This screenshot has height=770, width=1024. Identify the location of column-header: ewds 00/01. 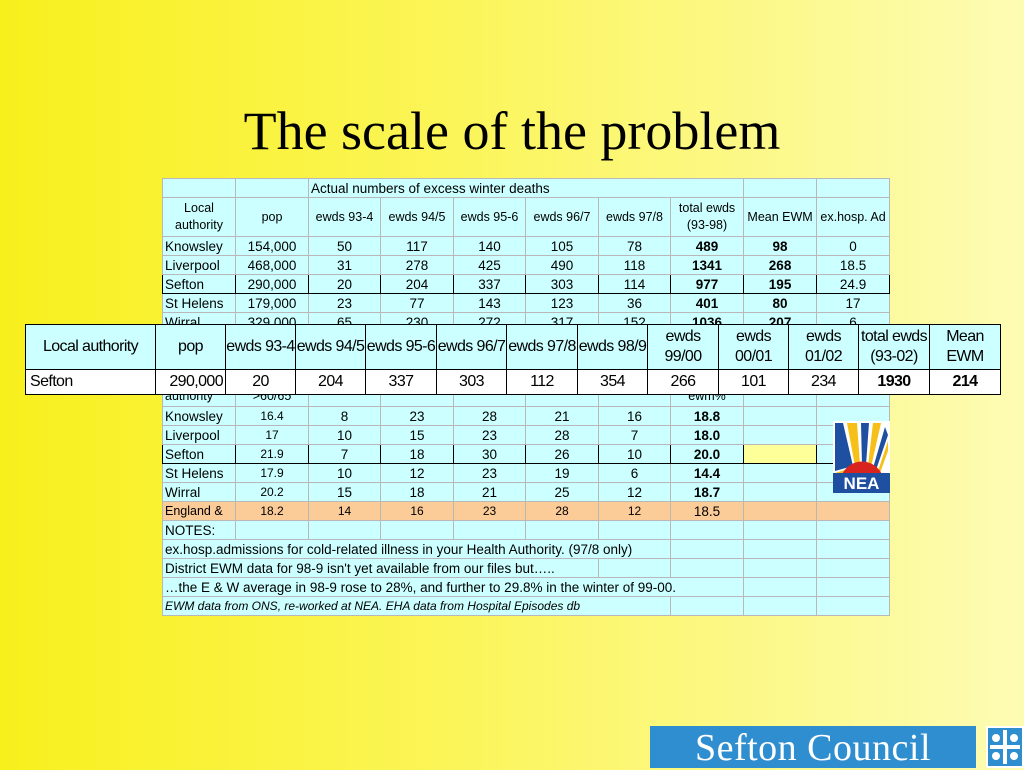
(753, 347).